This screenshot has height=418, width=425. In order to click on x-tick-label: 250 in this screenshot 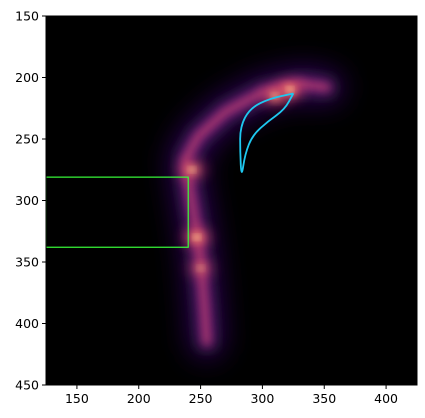, I will do `click(201, 398)`.